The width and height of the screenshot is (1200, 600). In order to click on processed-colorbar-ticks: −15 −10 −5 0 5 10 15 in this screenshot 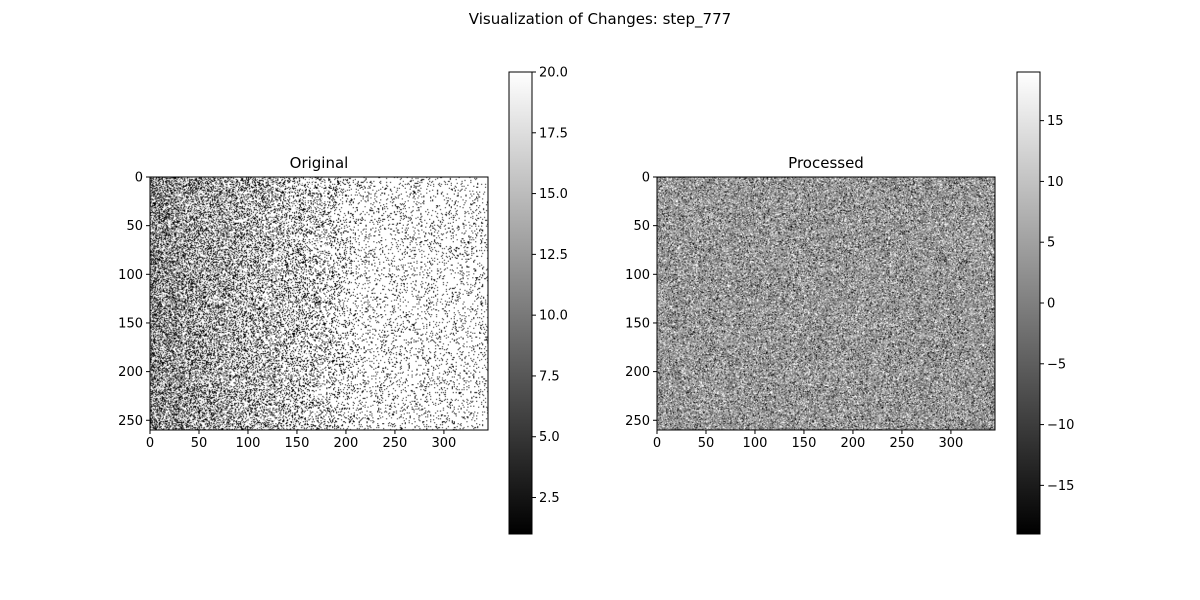, I will do `click(1057, 304)`.